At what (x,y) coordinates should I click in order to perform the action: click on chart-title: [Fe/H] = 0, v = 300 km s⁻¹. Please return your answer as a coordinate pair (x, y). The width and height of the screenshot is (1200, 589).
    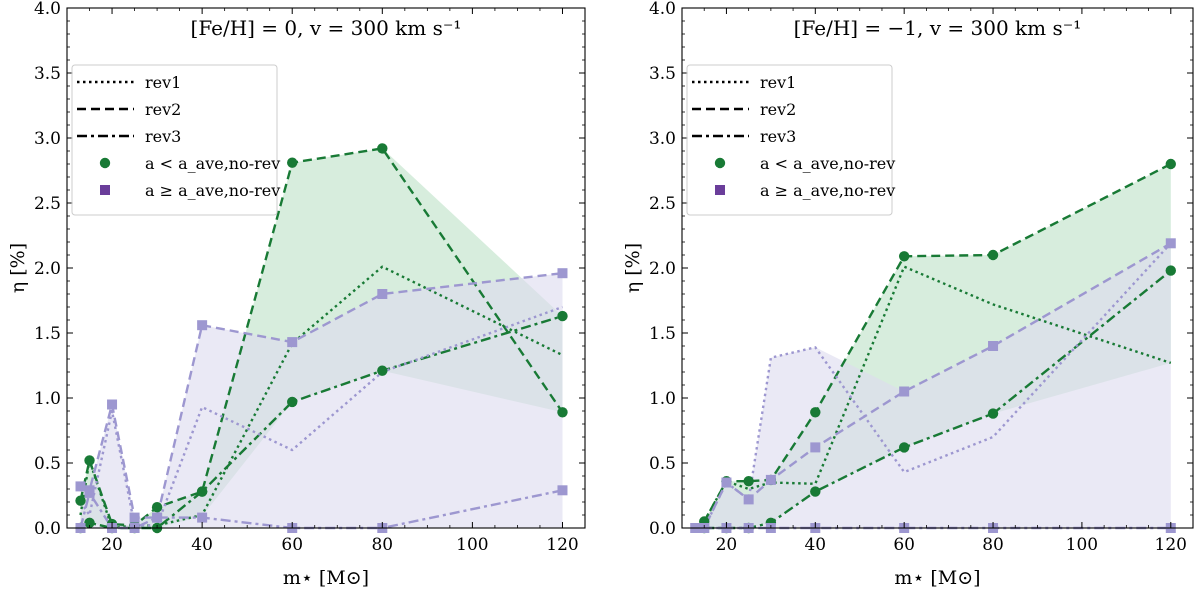
    Looking at the image, I should click on (326, 28).